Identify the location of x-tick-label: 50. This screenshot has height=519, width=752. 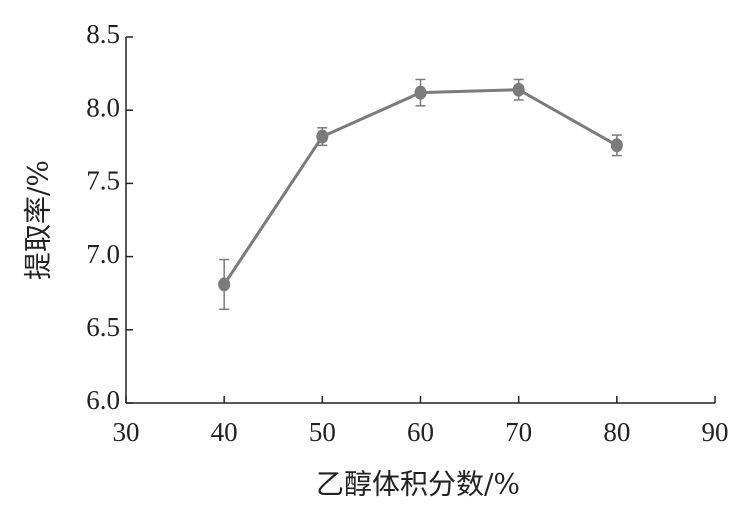
(322, 432).